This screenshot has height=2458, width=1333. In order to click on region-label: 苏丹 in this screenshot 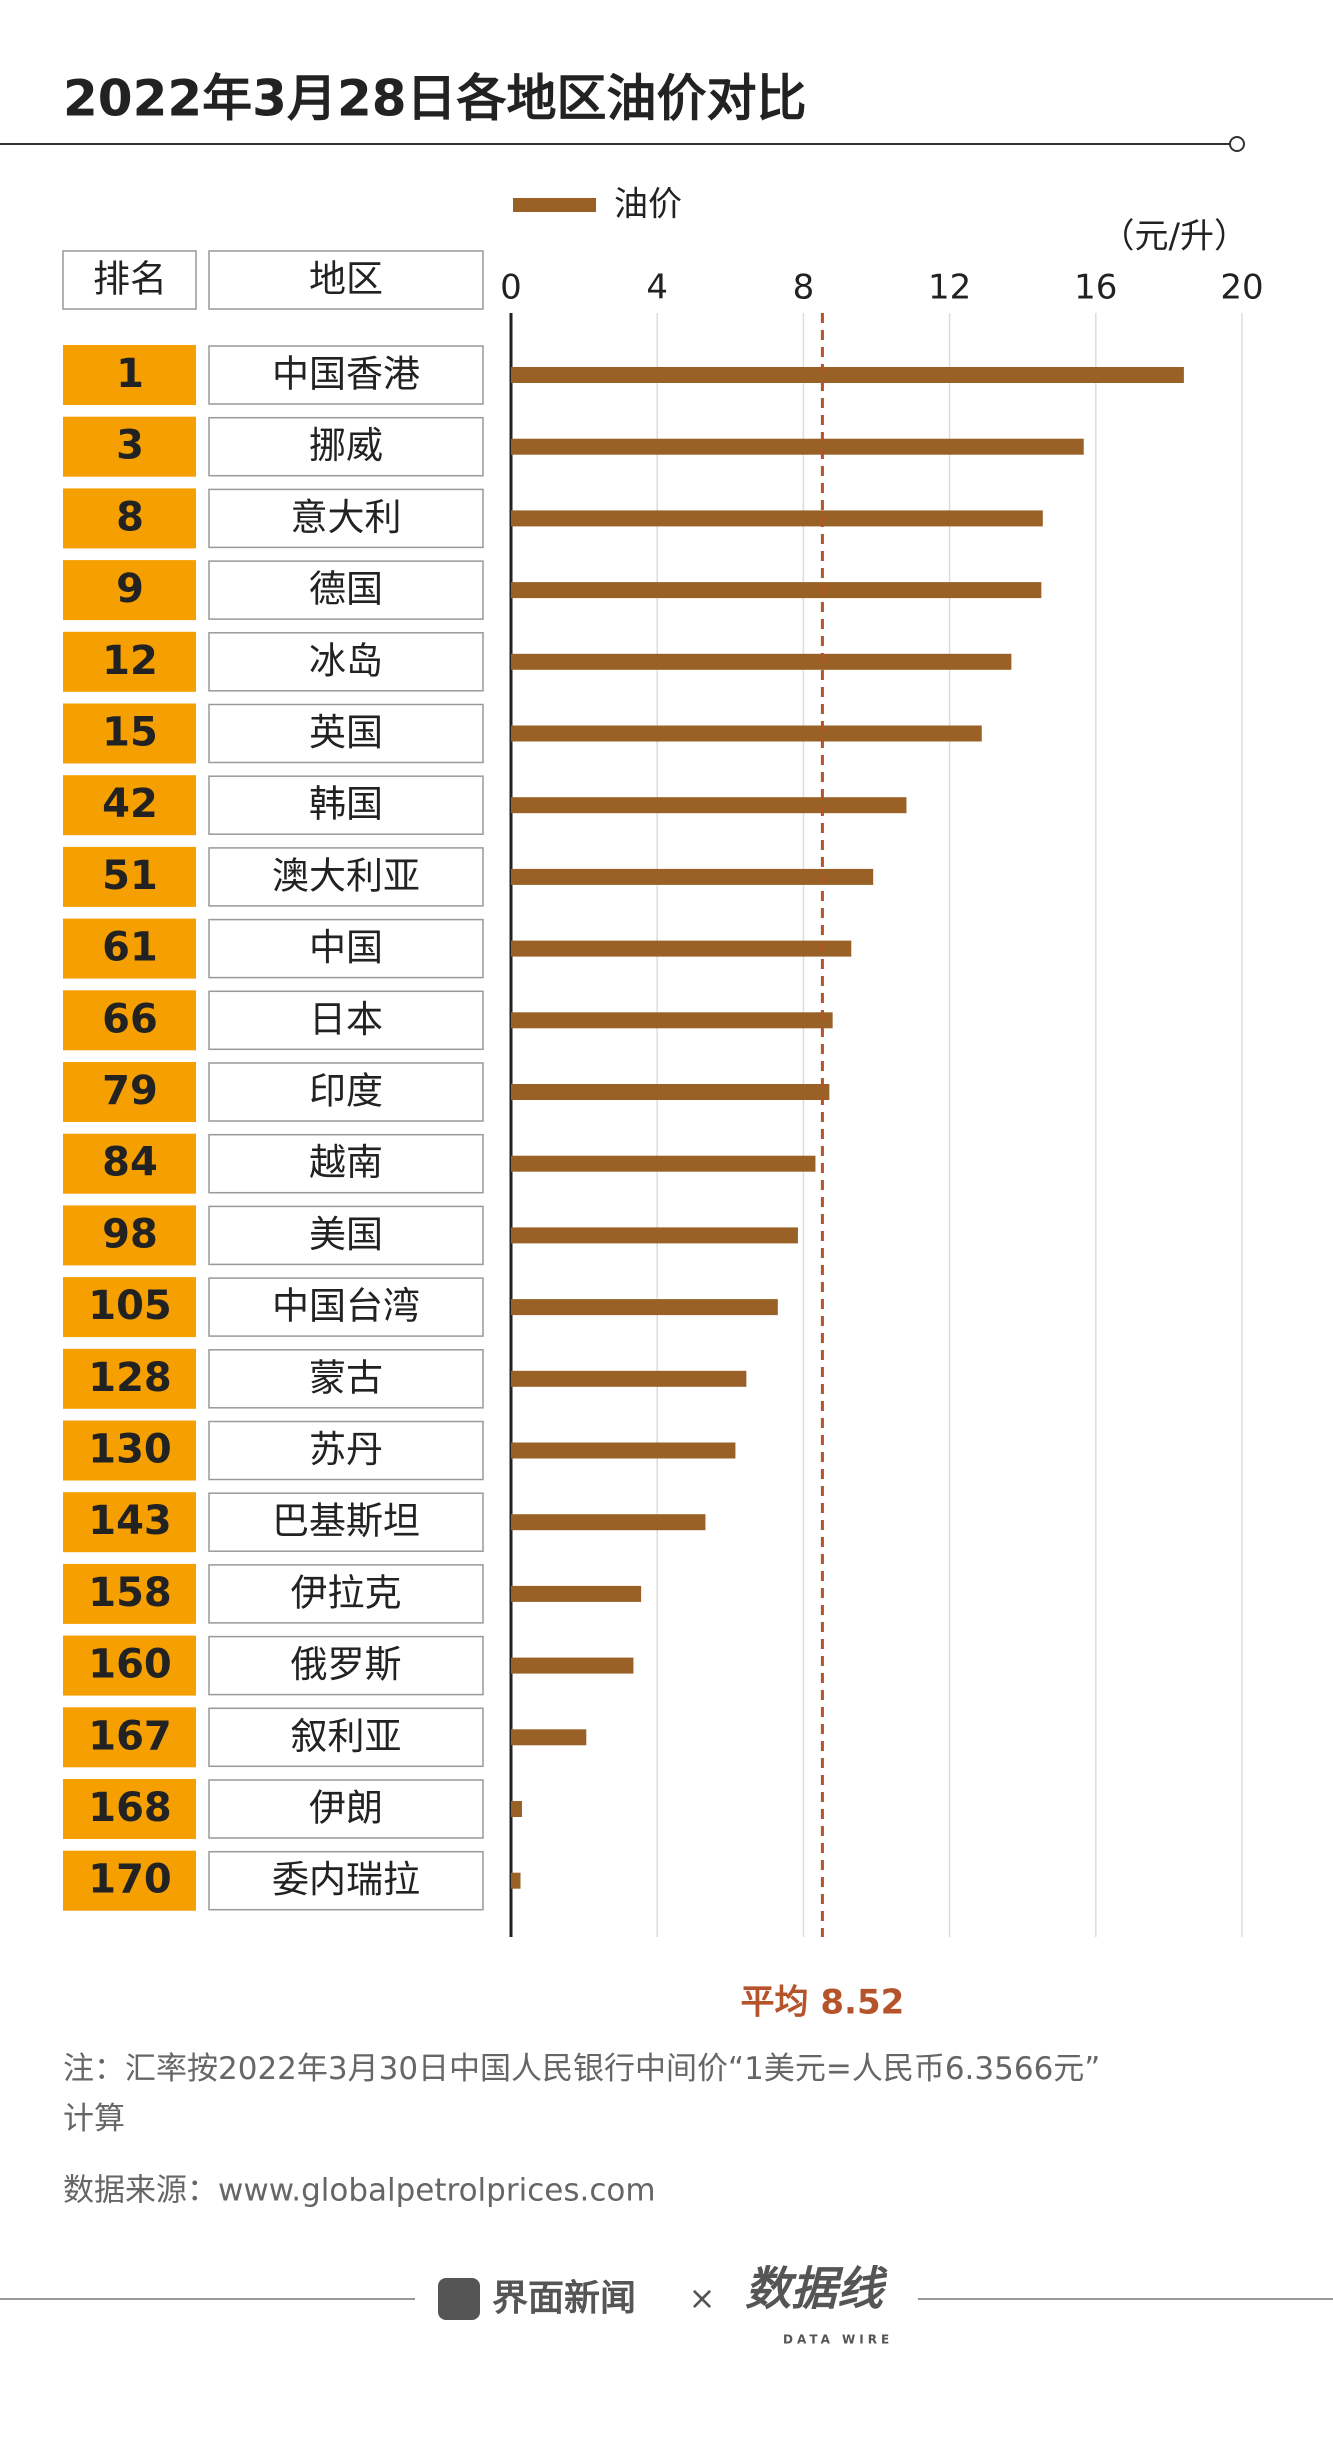, I will do `click(346, 1449)`.